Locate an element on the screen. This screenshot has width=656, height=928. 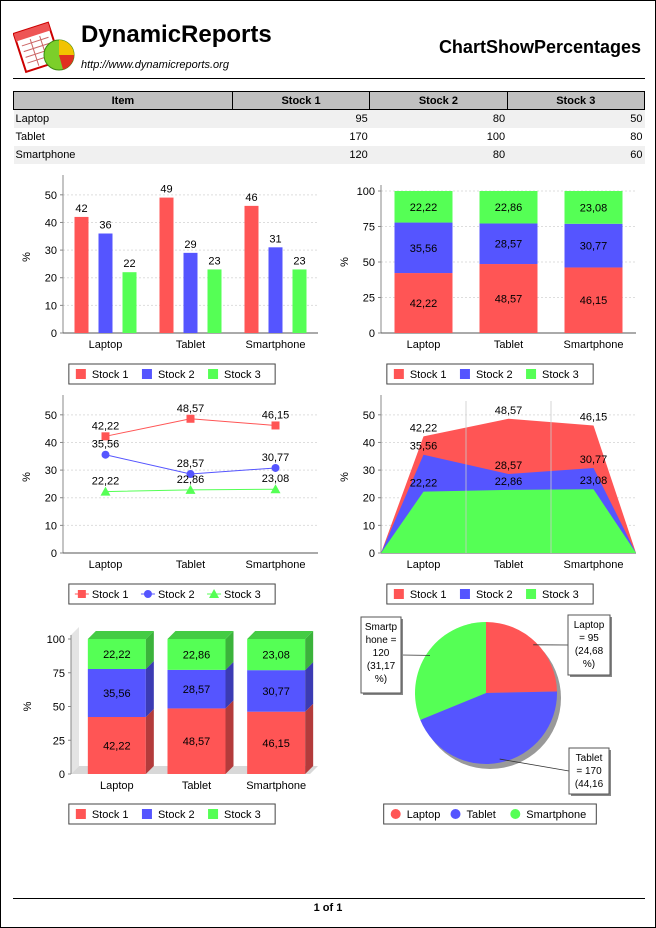
table-cell: 120 is located at coordinates (301, 155).